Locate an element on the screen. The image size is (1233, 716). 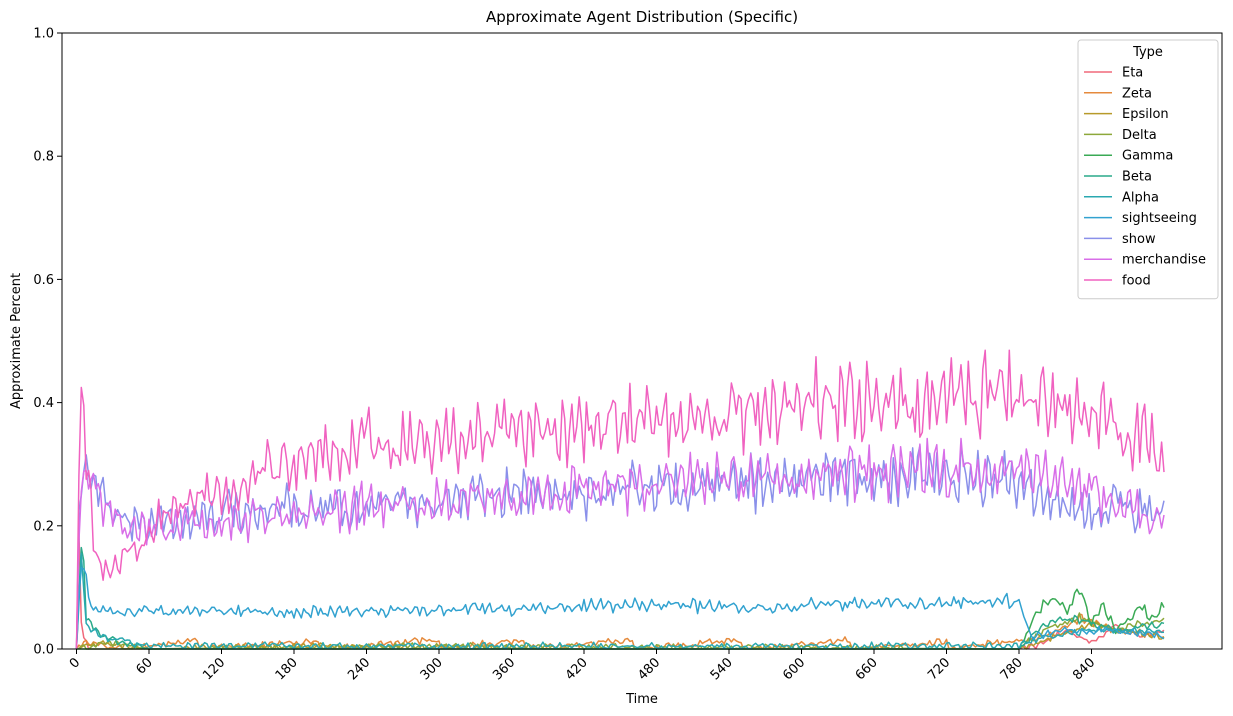
legend-label: Delta is located at coordinates (1139, 135).